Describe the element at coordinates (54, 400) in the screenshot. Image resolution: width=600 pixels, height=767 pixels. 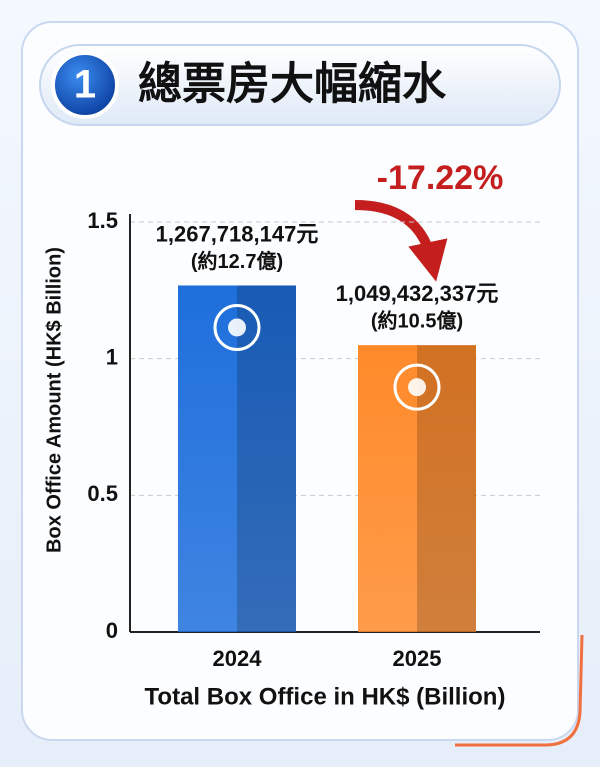
I see `y-axis-label: Box Office Amount (HK$ Billion)` at that location.